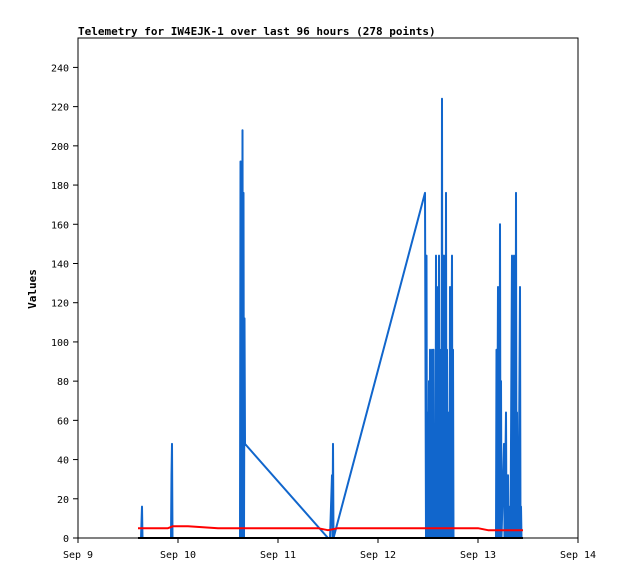  What do you see at coordinates (378, 555) in the screenshot?
I see `x-tick-label: Sep 12` at bounding box center [378, 555].